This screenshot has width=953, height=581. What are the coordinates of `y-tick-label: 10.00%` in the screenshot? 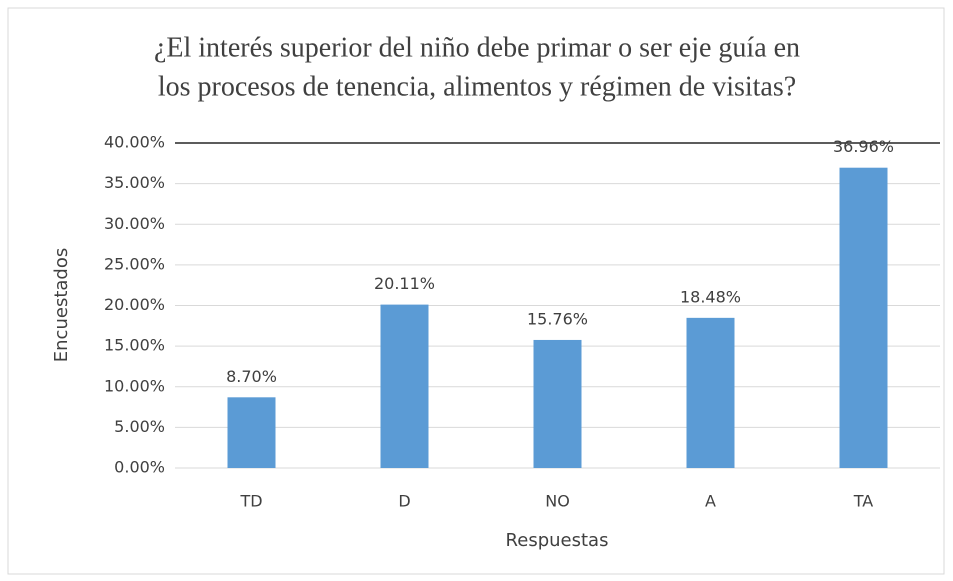 It's located at (134, 385).